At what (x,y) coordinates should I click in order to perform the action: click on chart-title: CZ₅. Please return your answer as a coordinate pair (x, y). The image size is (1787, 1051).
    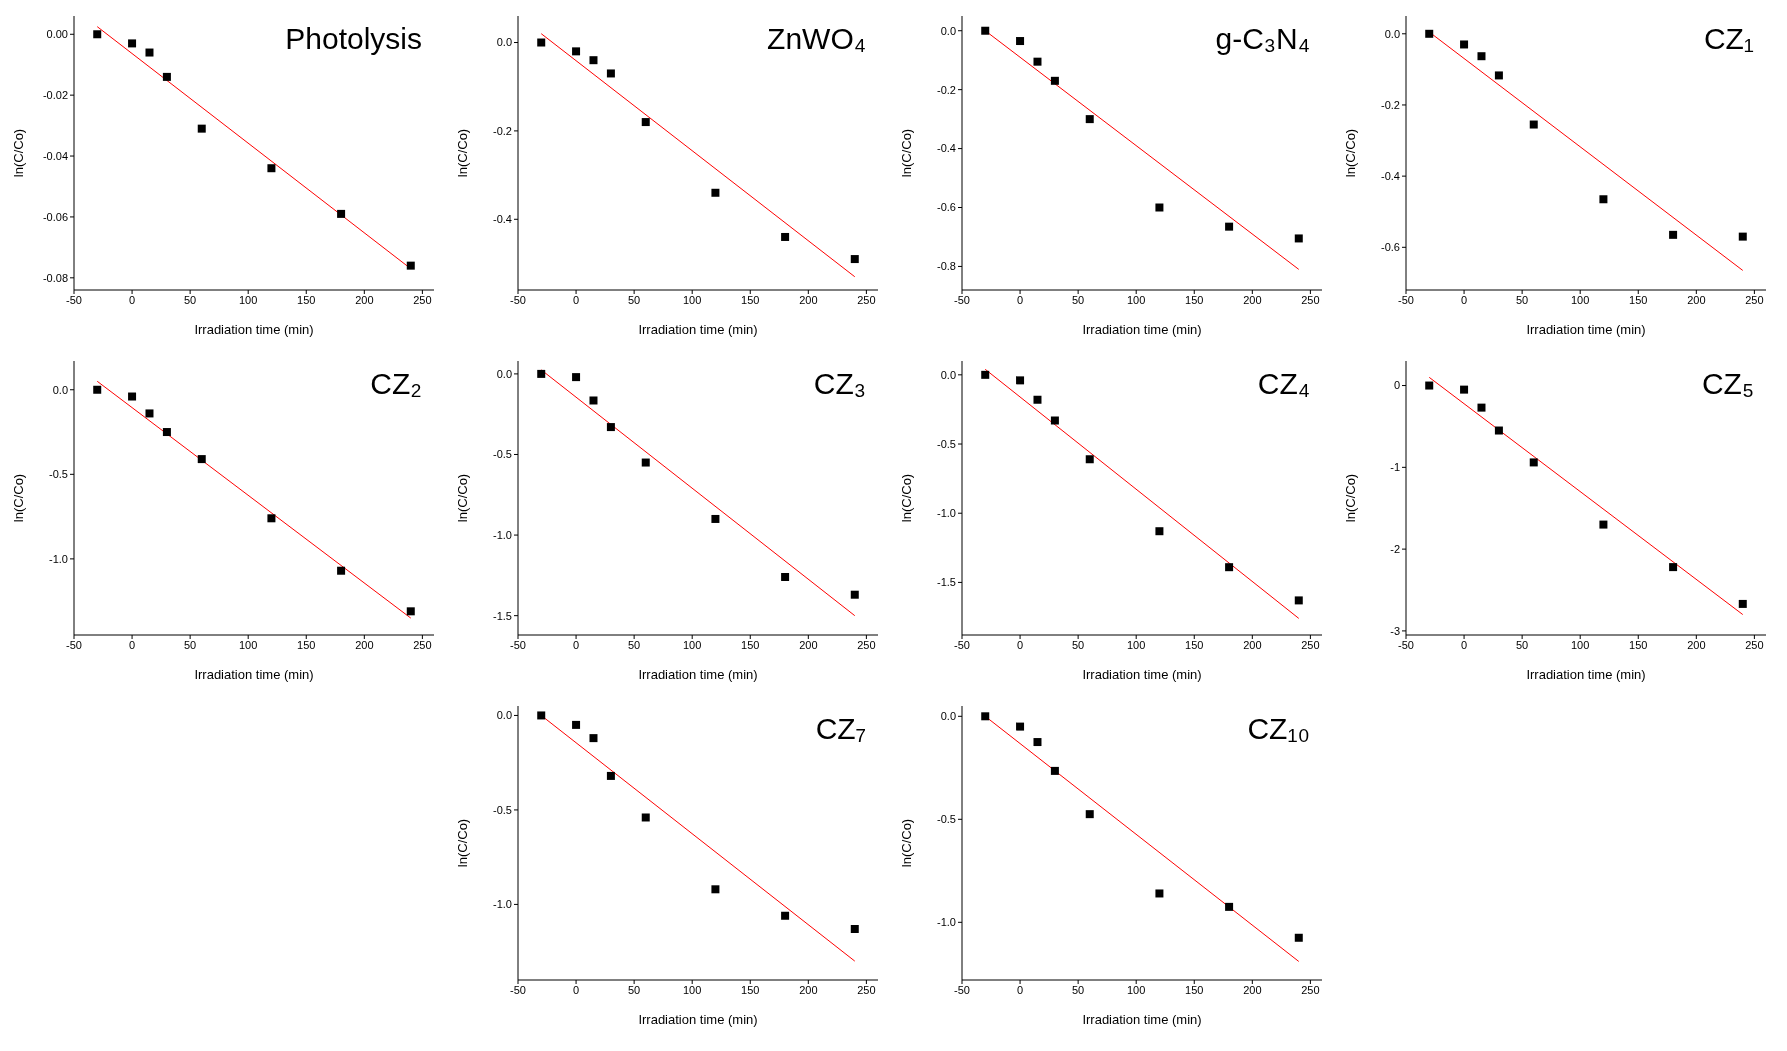
    Looking at the image, I should click on (1727, 384).